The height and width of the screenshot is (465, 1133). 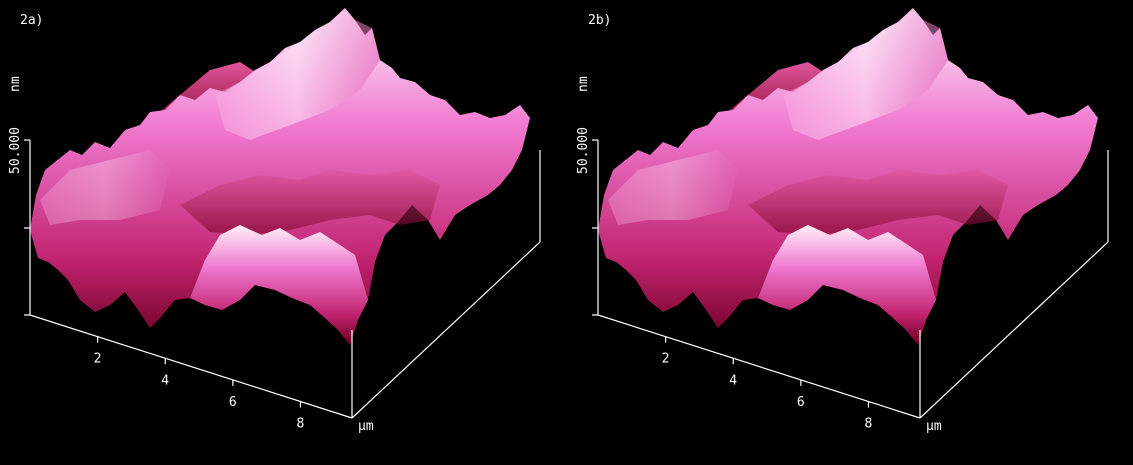 What do you see at coordinates (599, 20) in the screenshot?
I see `panel-label: 2b)` at bounding box center [599, 20].